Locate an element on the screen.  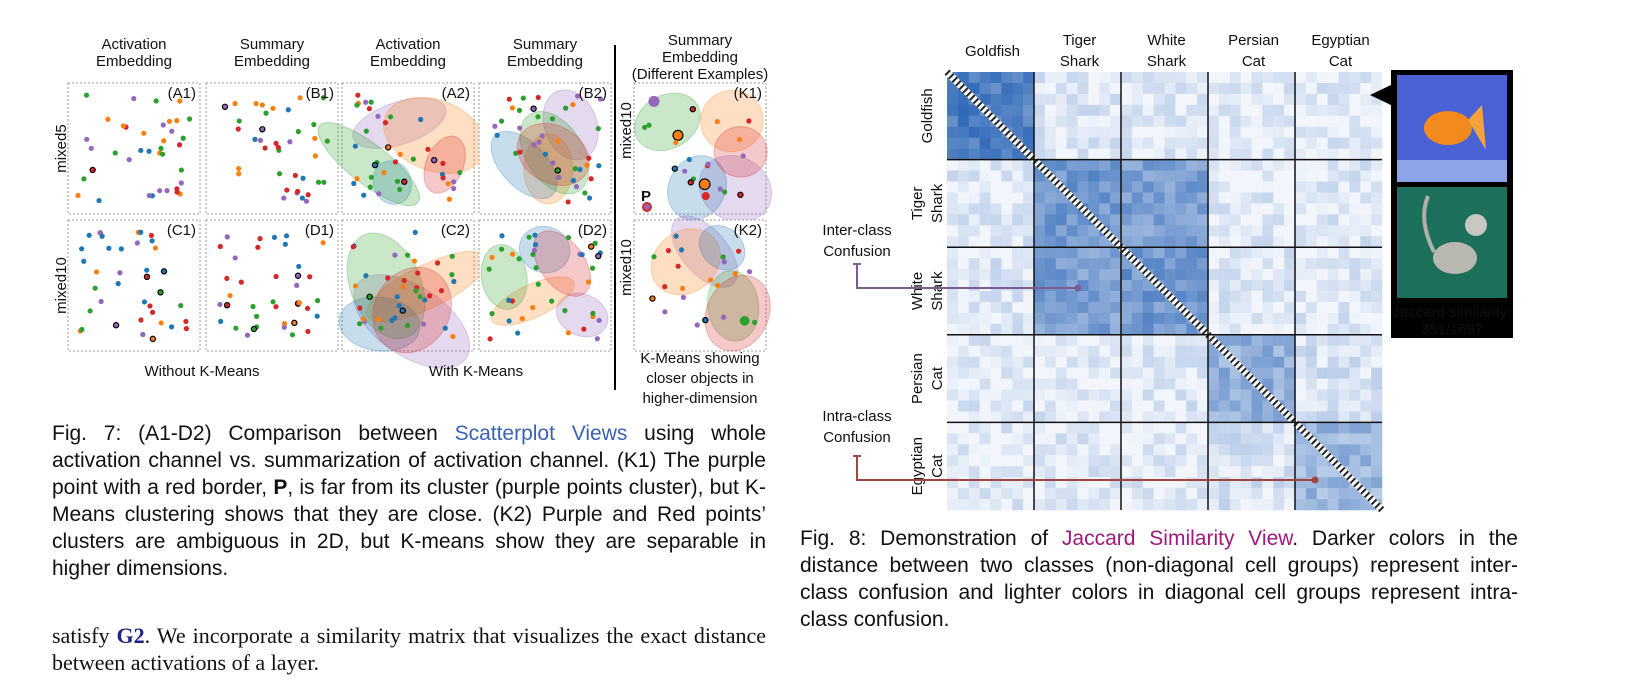
caption-link: Scatterplot Views is located at coordinates (541, 433).